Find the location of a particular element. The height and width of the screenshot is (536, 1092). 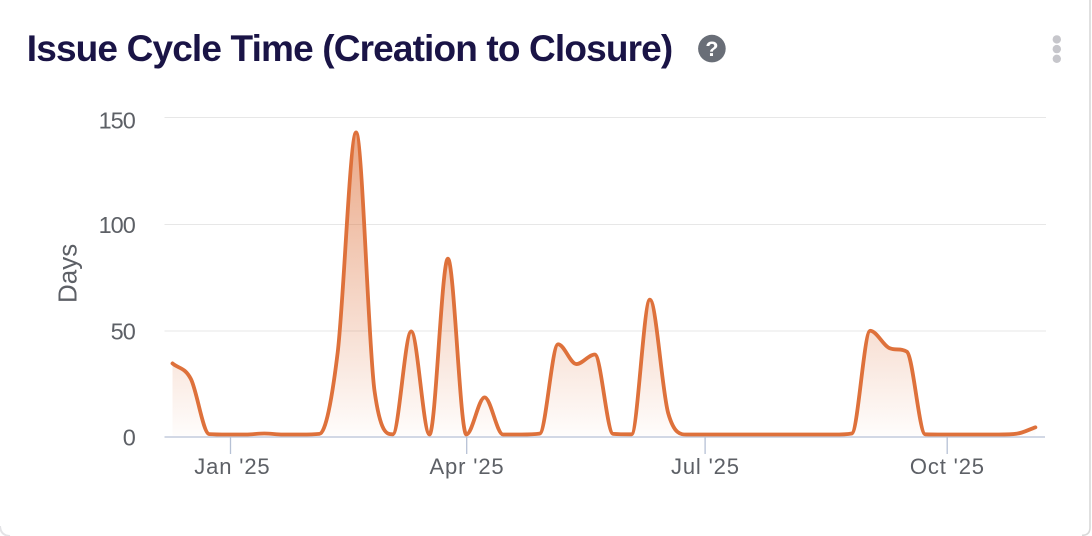

svg-text: Jan '25 is located at coordinates (232, 466).